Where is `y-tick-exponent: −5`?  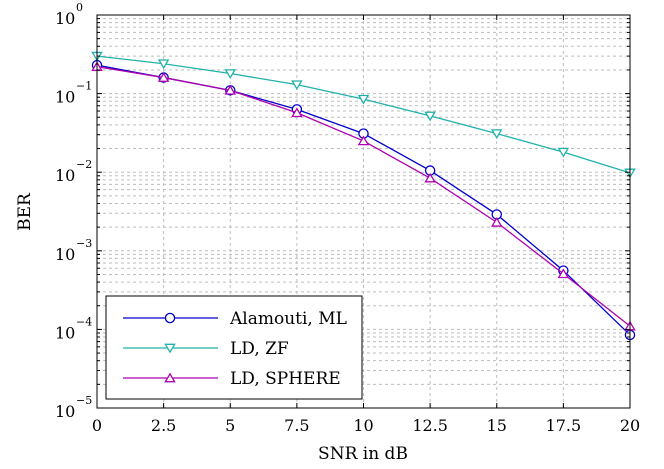
y-tick-exponent: −5 is located at coordinates (84, 400).